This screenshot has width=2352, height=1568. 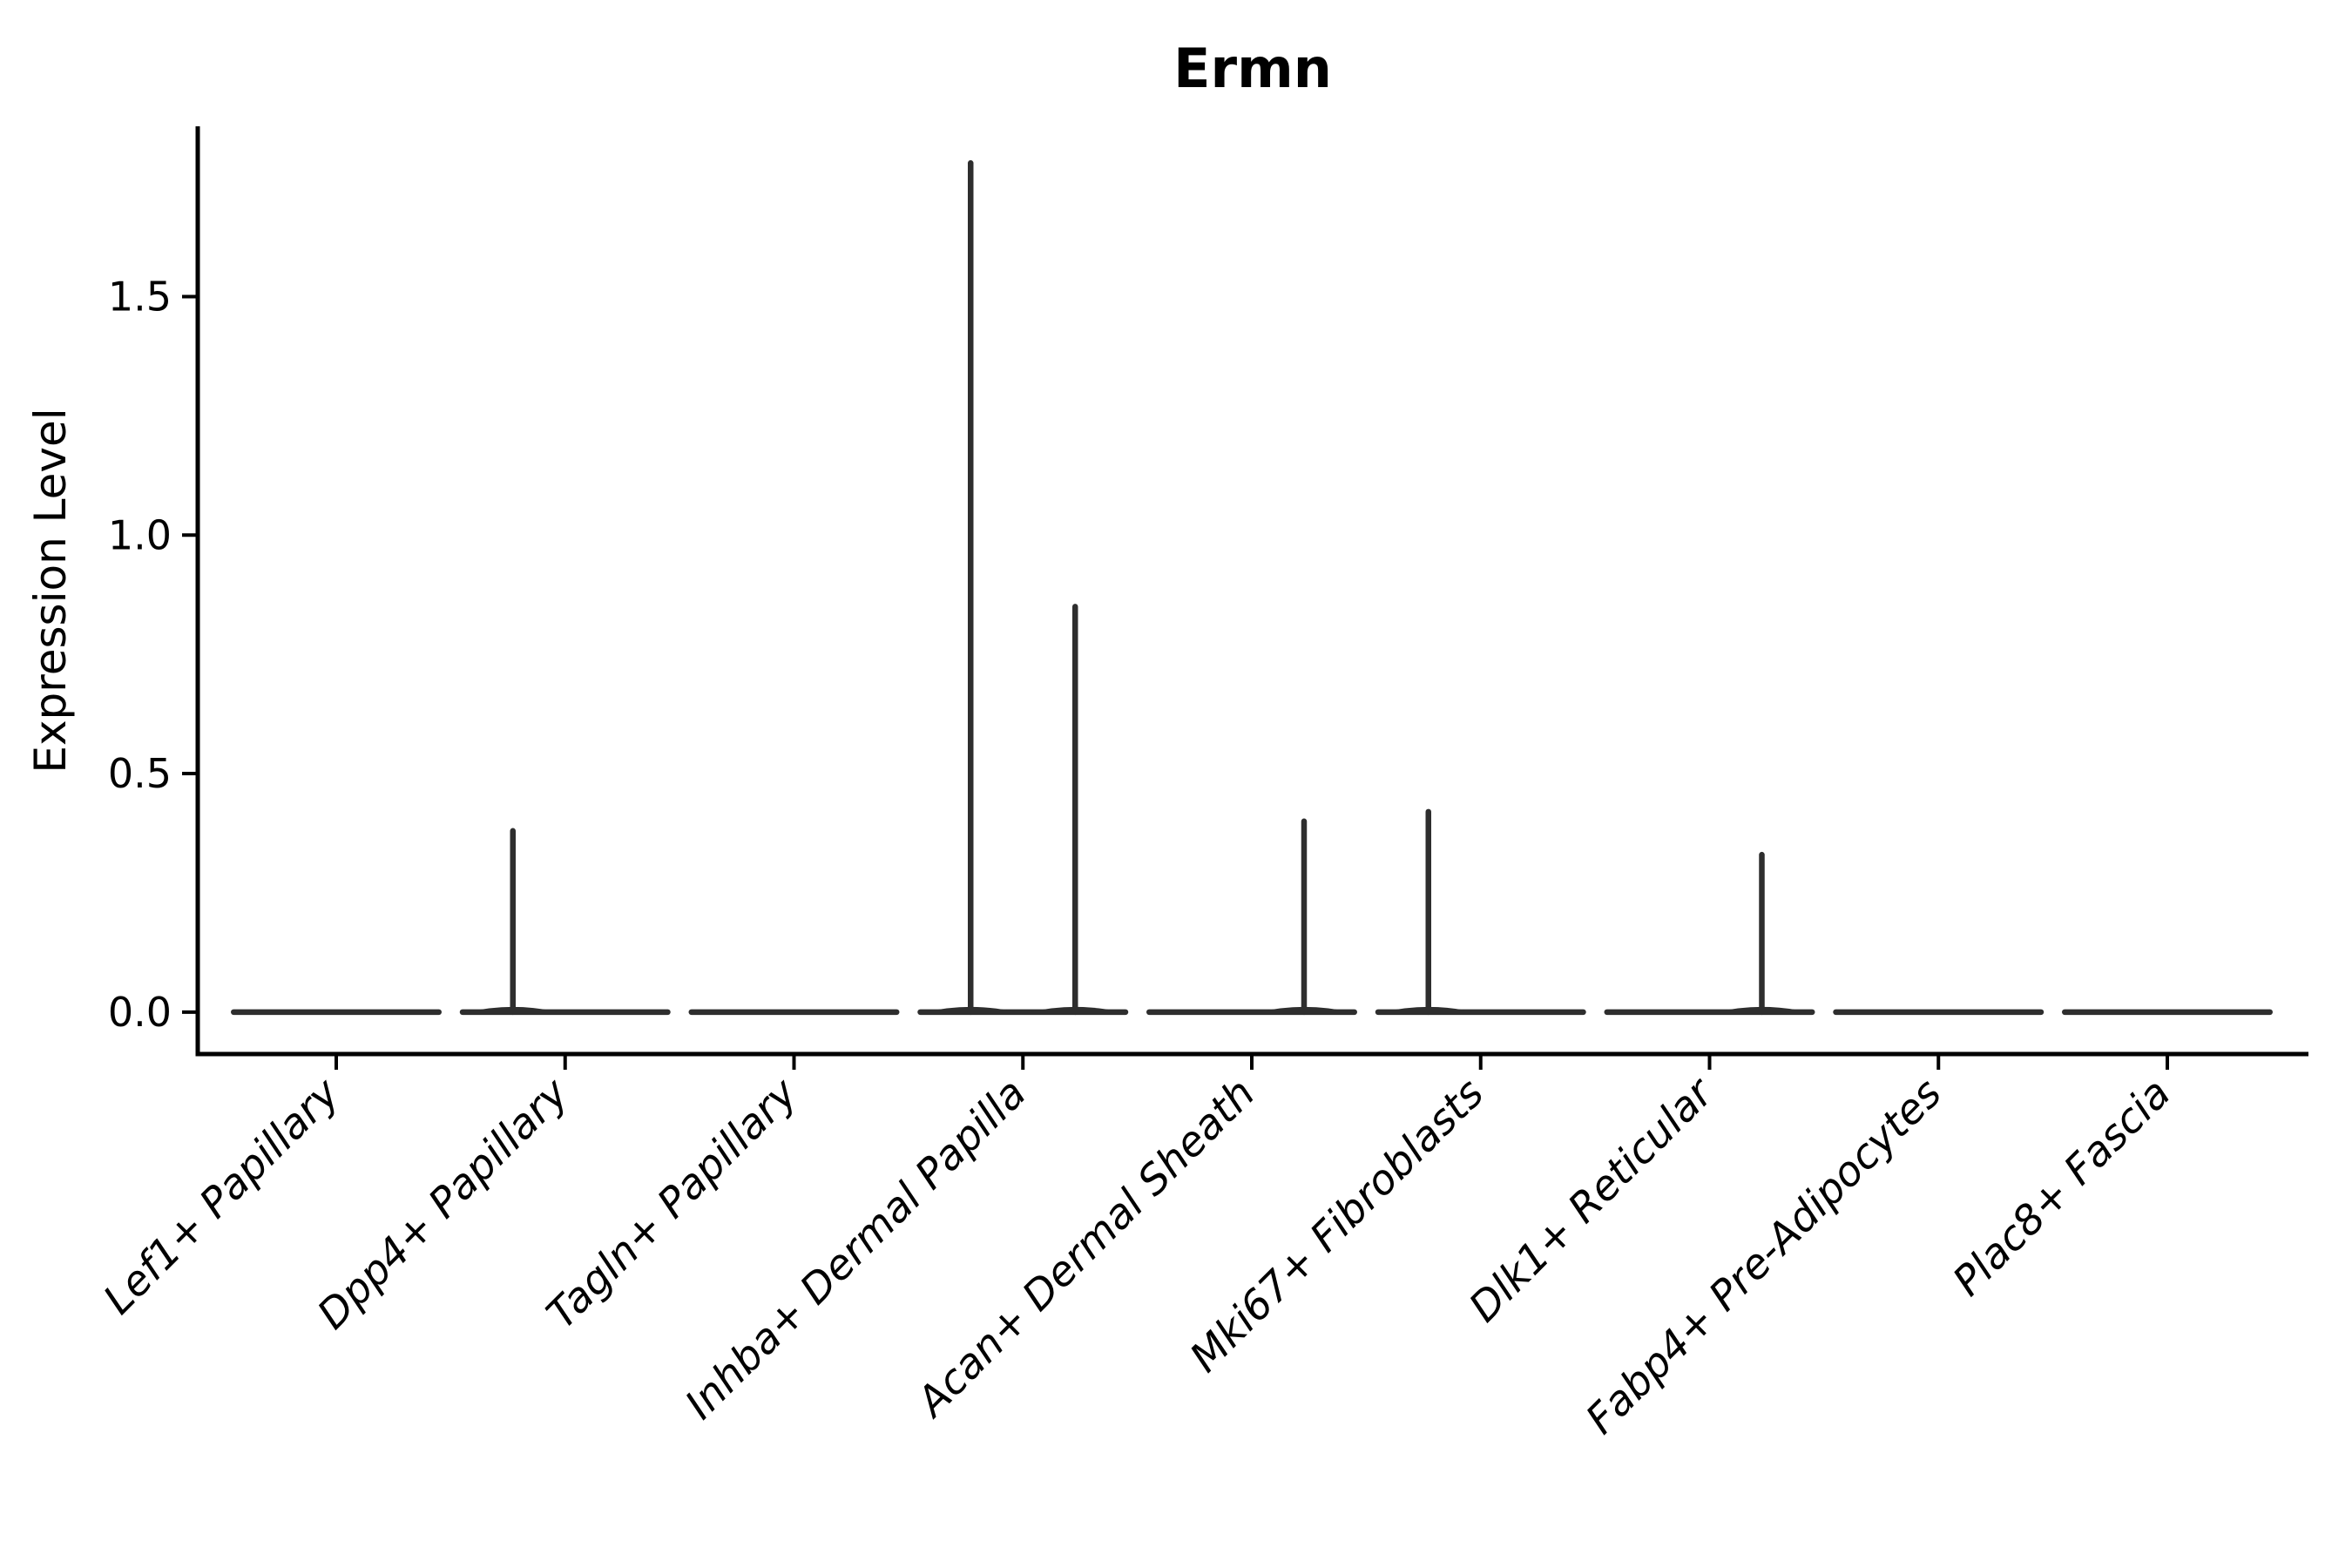 I want to click on y-tick-label: 0.5, so click(x=140, y=773).